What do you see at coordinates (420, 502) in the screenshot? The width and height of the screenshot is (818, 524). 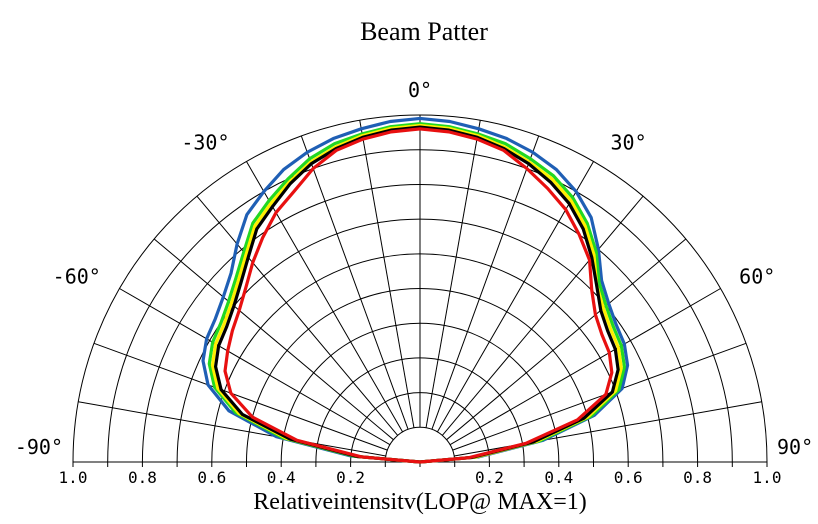 I see `x-axis-label: Relativeintensitv(LOP@ MAX=1)` at bounding box center [420, 502].